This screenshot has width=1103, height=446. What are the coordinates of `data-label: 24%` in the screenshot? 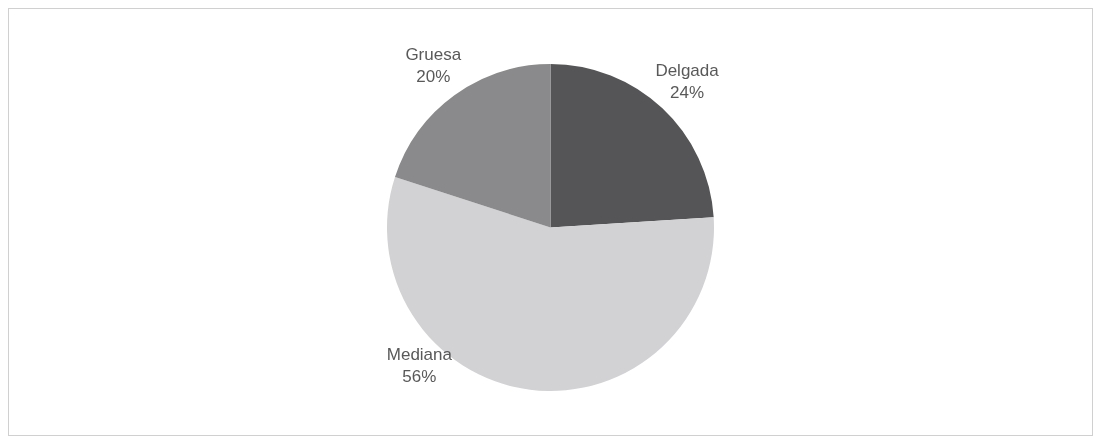 It's located at (687, 92).